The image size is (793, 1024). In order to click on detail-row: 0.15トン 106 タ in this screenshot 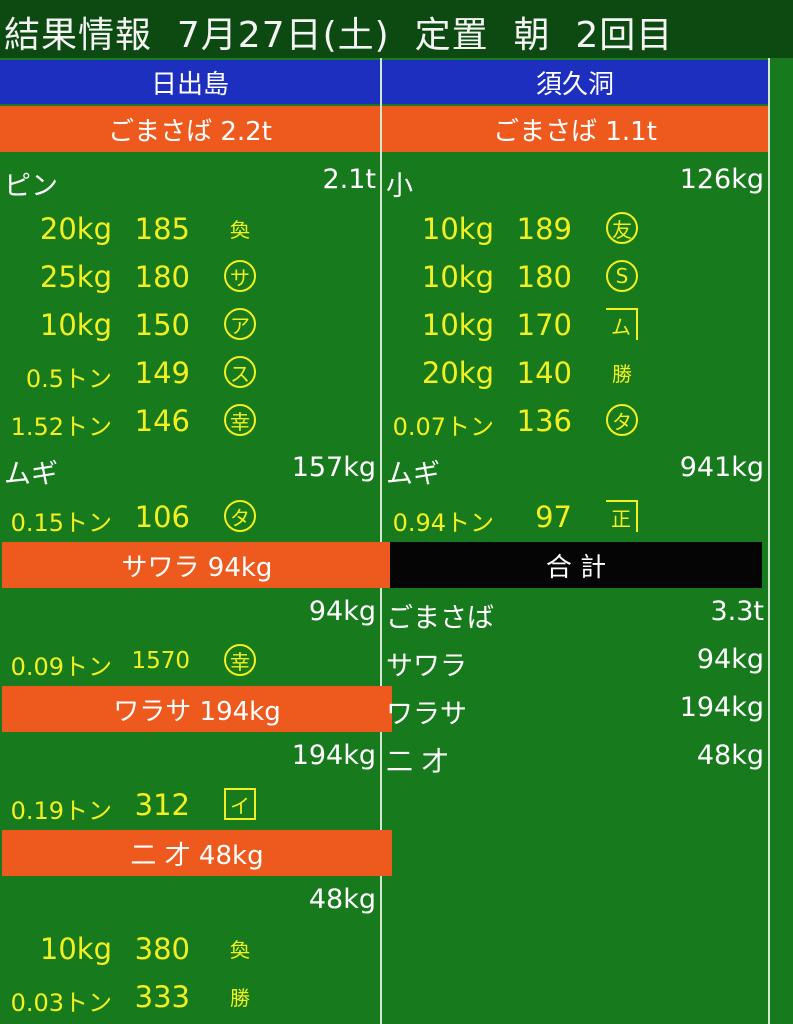, I will do `click(190, 516)`.